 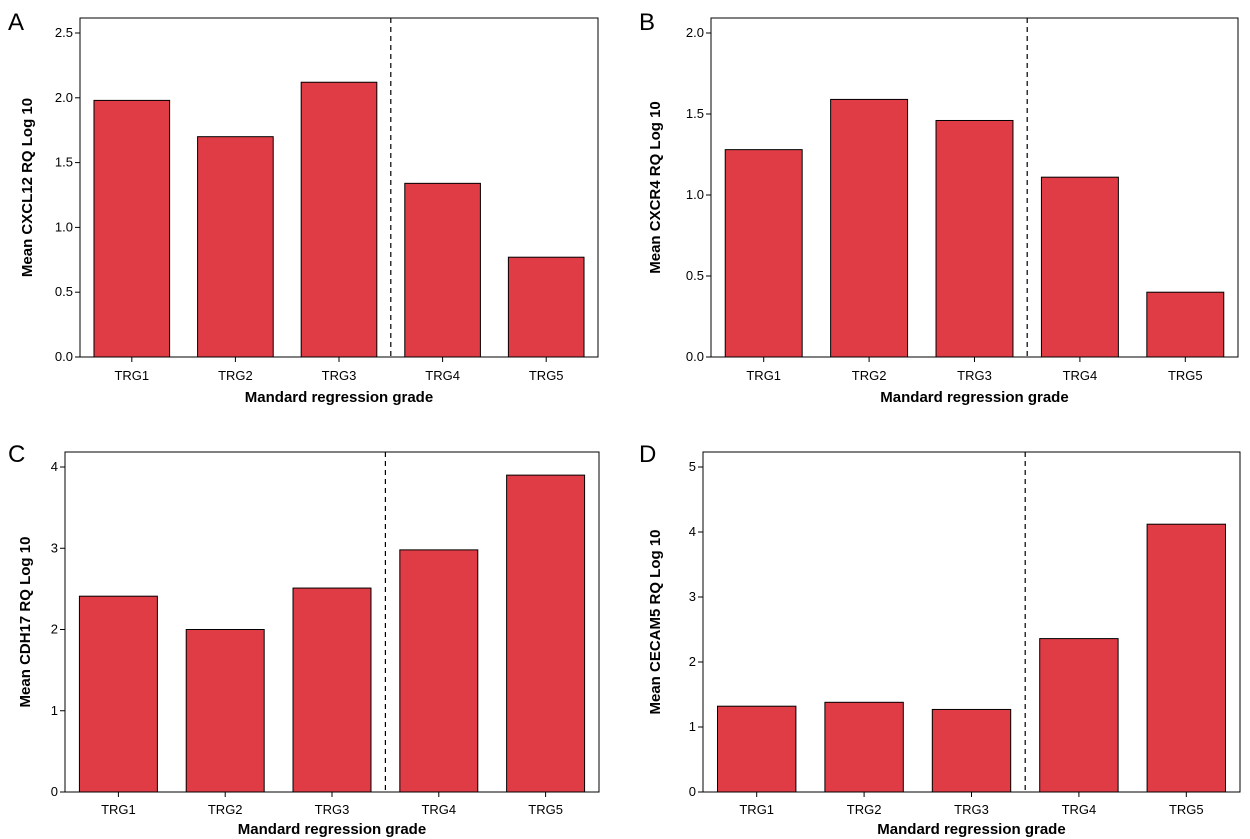 What do you see at coordinates (64, 32) in the screenshot?
I see `y-tick-label: 2.5` at bounding box center [64, 32].